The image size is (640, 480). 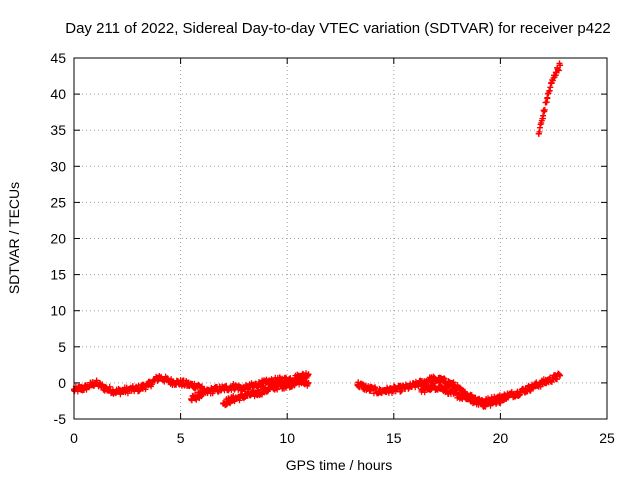 What do you see at coordinates (74, 438) in the screenshot?
I see `x-tick-label: 0` at bounding box center [74, 438].